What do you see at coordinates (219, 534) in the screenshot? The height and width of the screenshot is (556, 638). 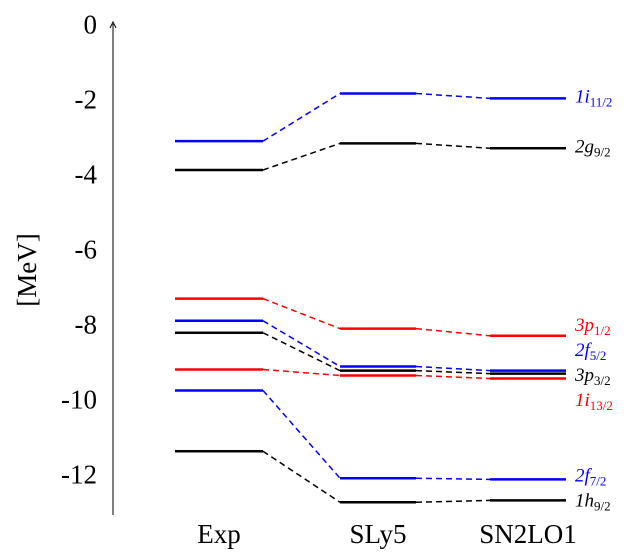 I see `x-tick-label: Exp` at bounding box center [219, 534].